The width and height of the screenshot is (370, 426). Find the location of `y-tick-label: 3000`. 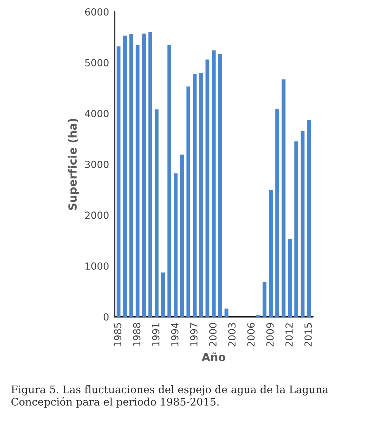

y-tick-label: 3000 is located at coordinates (97, 164).